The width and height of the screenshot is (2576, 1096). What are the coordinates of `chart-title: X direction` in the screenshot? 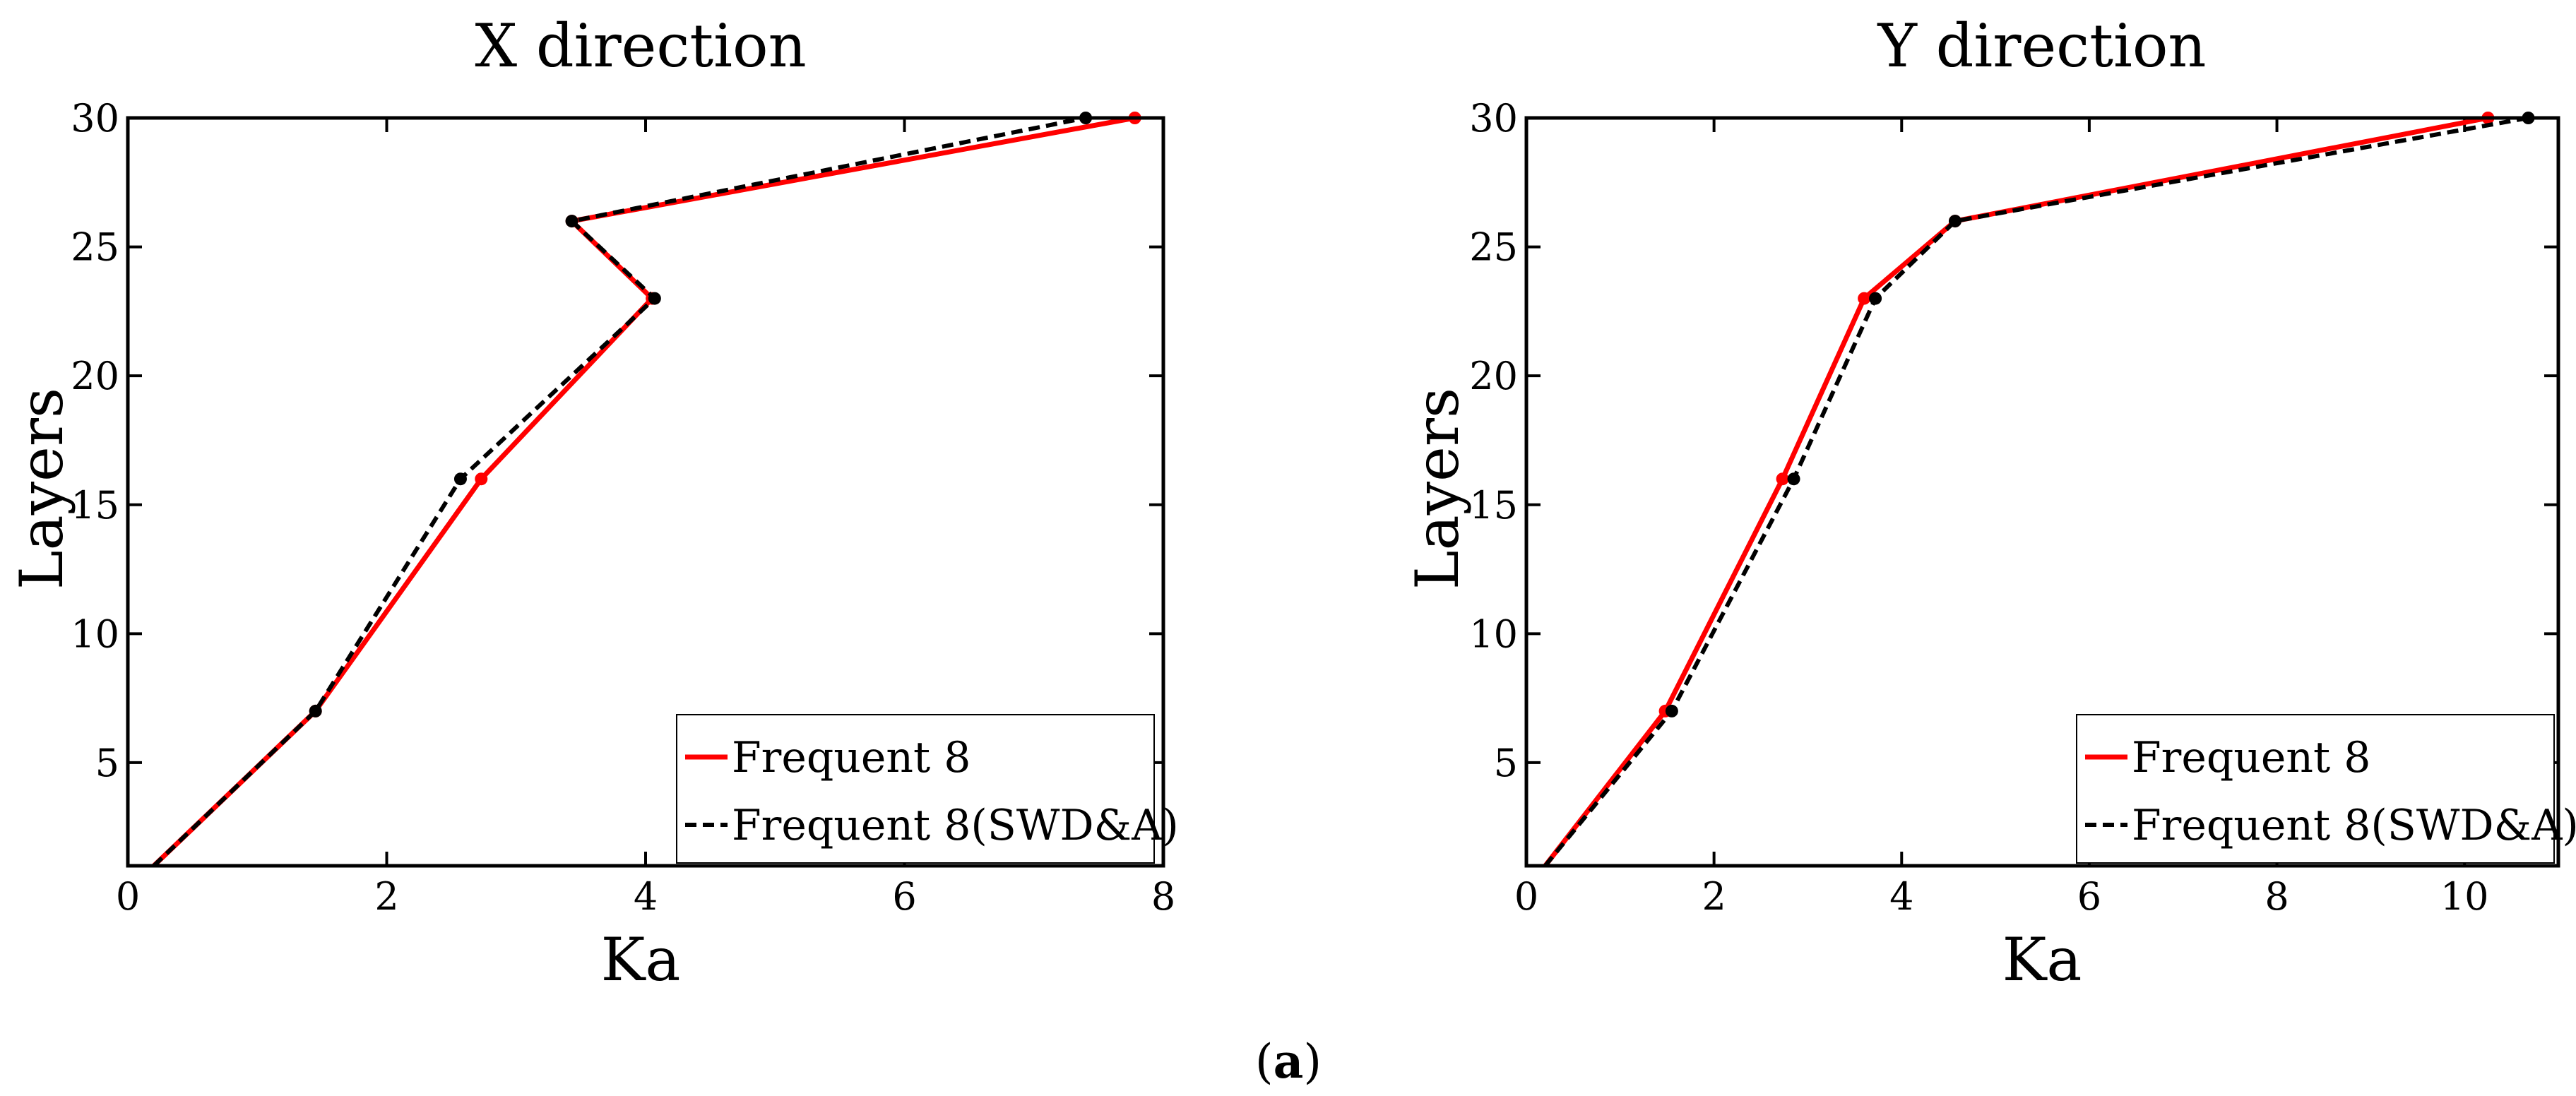 It's located at (640, 46).